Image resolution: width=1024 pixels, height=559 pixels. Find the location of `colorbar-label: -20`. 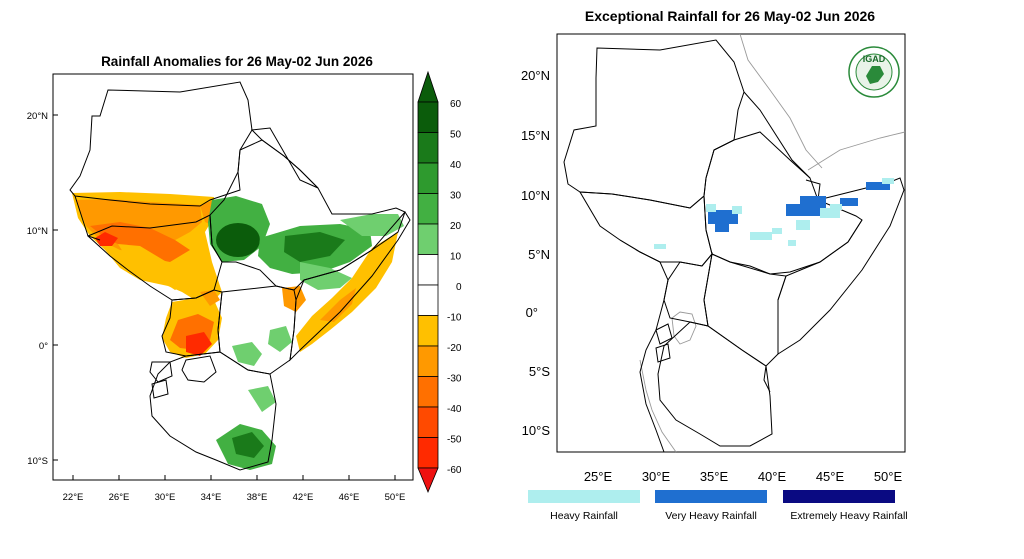

colorbar-label: -20 is located at coordinates (454, 348).